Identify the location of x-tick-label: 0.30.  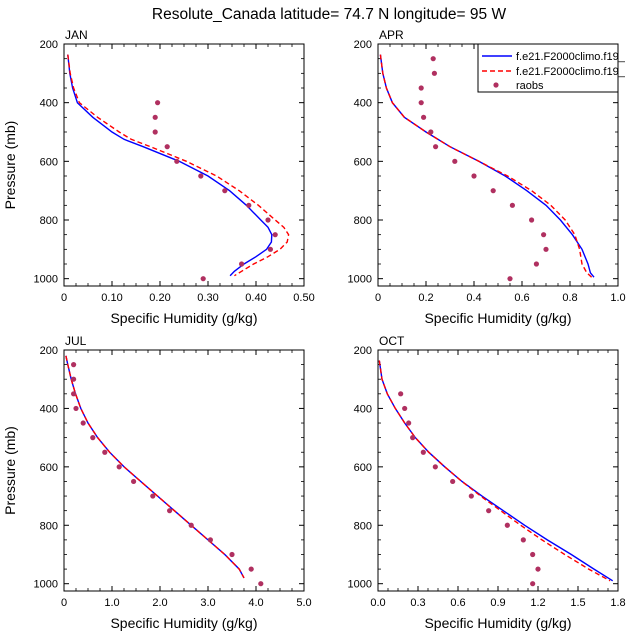
(207, 298).